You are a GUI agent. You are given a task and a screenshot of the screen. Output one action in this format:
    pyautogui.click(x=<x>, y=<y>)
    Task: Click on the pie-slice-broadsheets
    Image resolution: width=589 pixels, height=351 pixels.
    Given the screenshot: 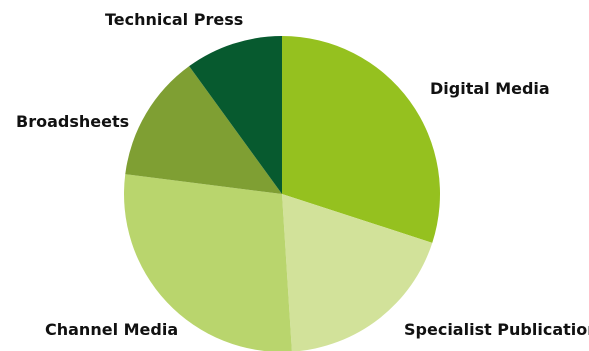 What is the action you would take?
    pyautogui.click(x=203, y=130)
    